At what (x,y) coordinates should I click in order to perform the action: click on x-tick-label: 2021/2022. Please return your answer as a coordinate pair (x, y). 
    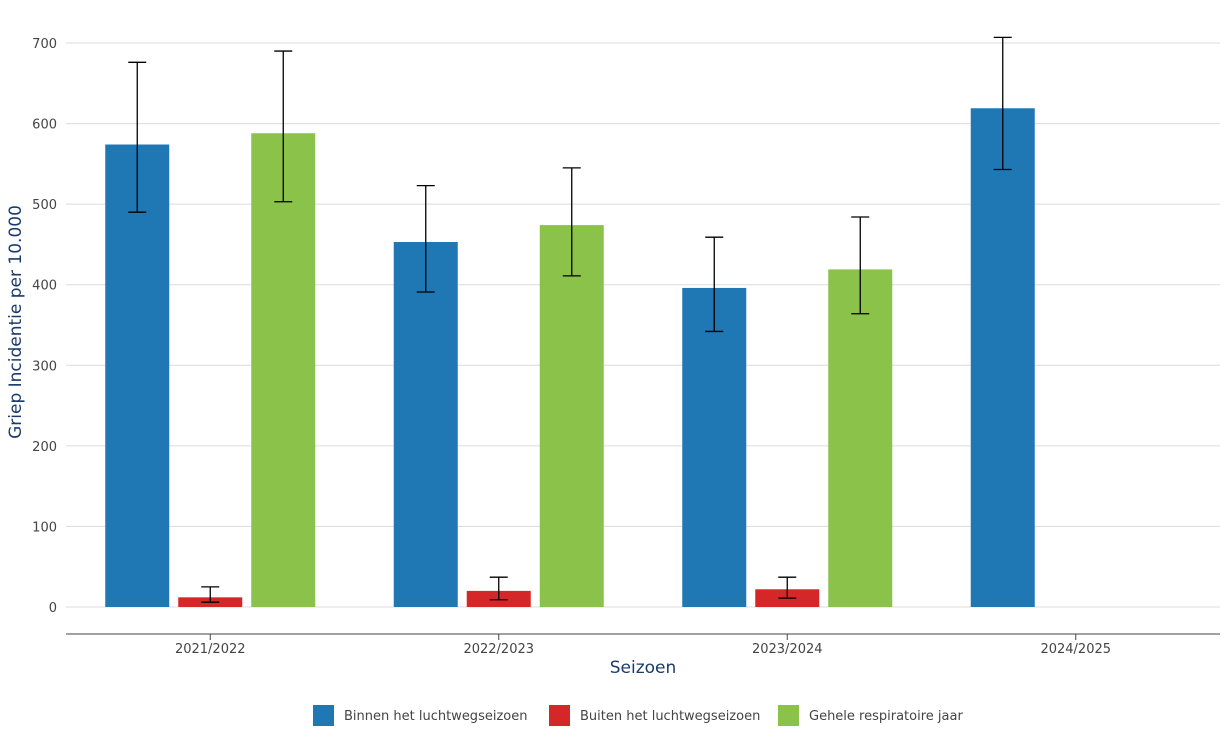
    Looking at the image, I should click on (210, 649).